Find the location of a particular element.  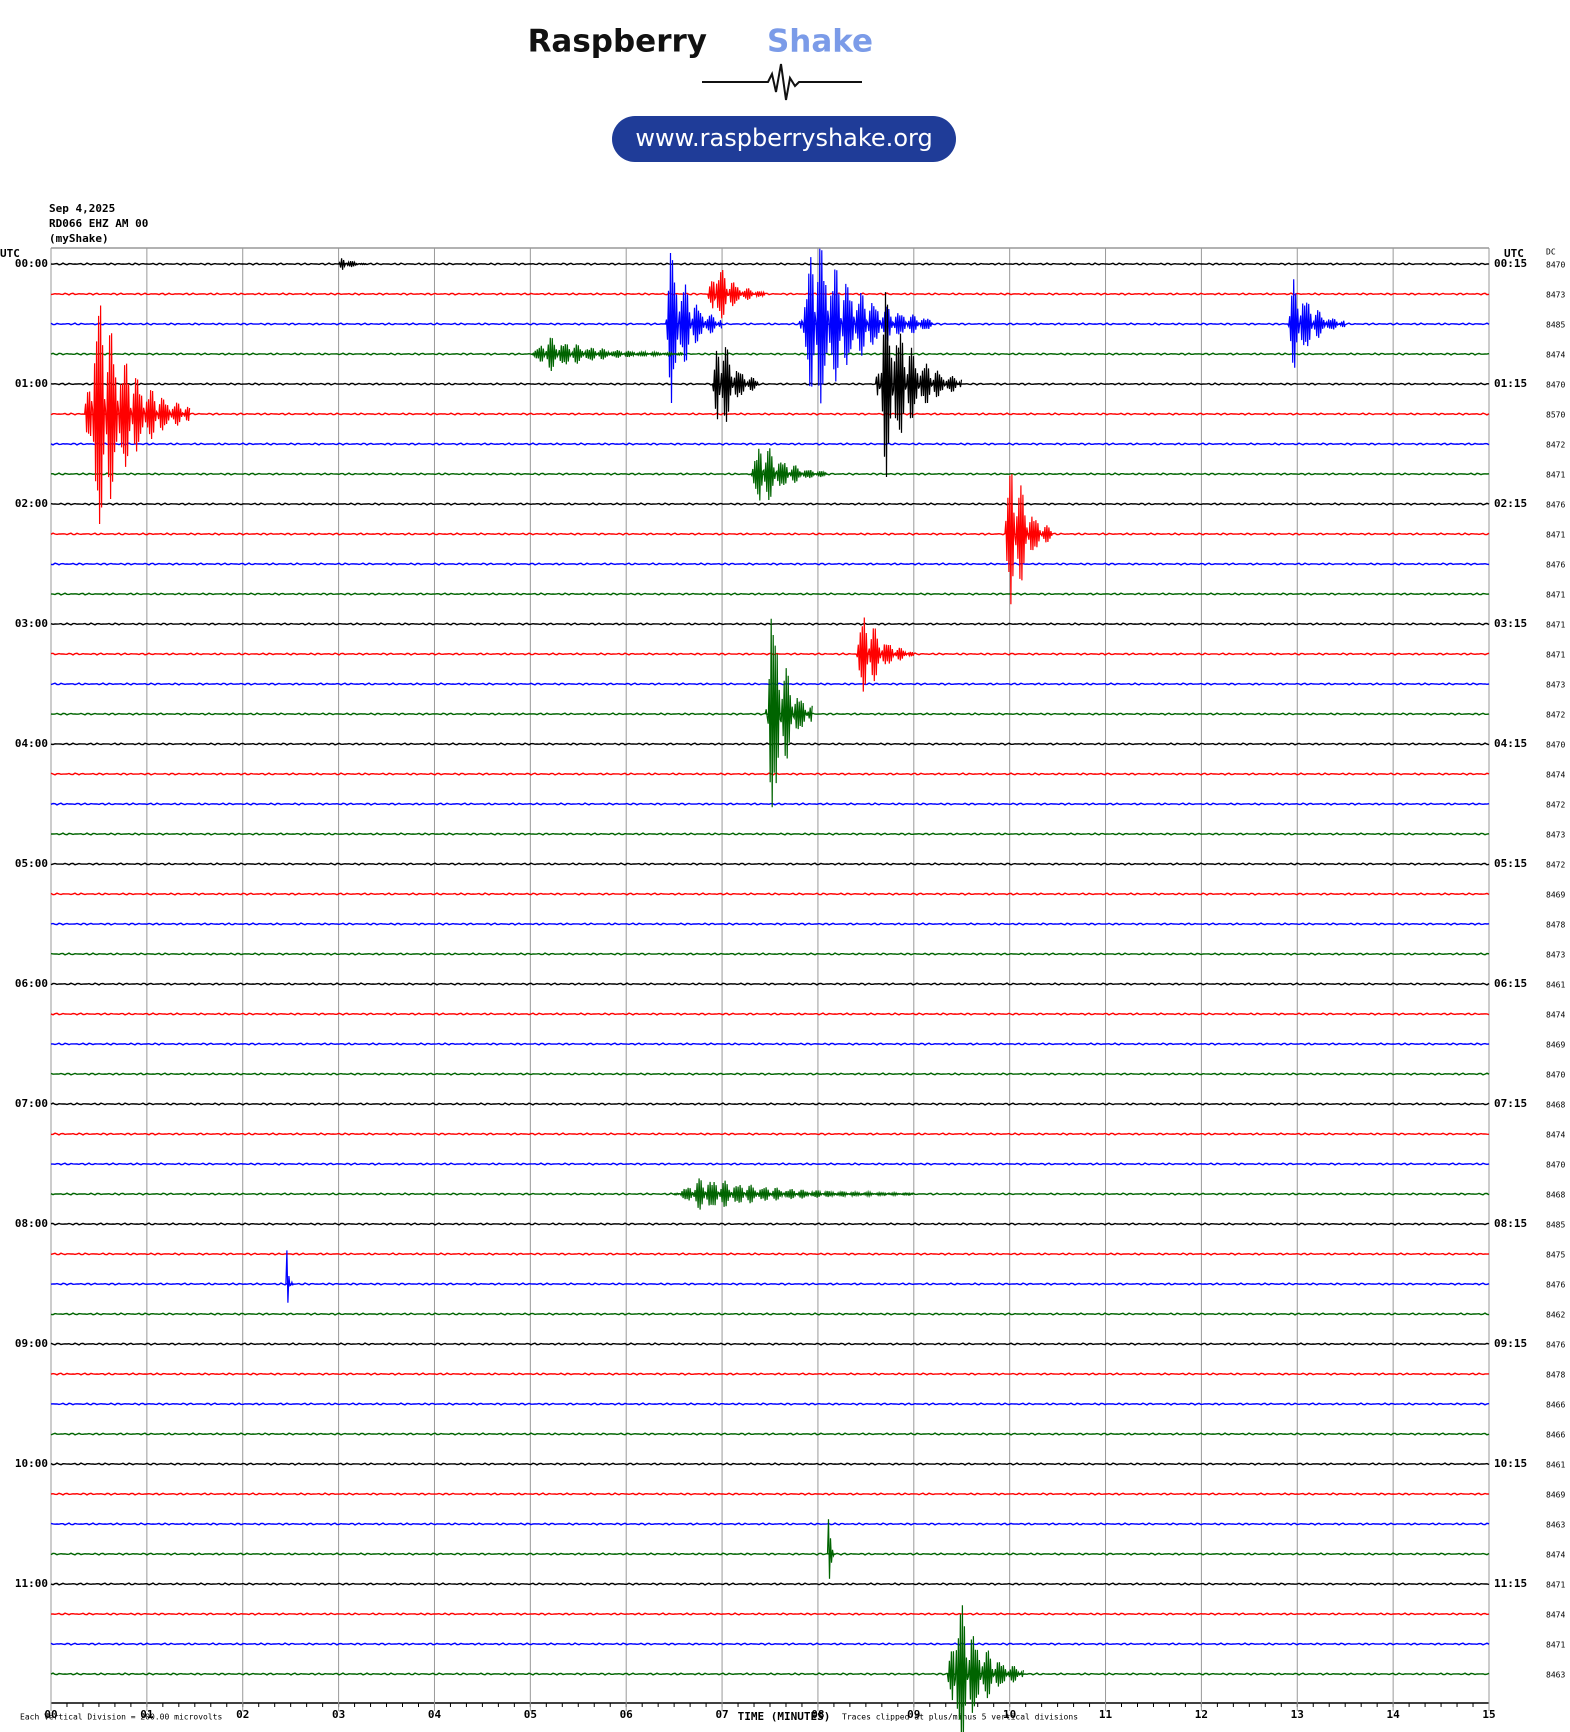

row-label-right: 01:15 is located at coordinates (1510, 383).